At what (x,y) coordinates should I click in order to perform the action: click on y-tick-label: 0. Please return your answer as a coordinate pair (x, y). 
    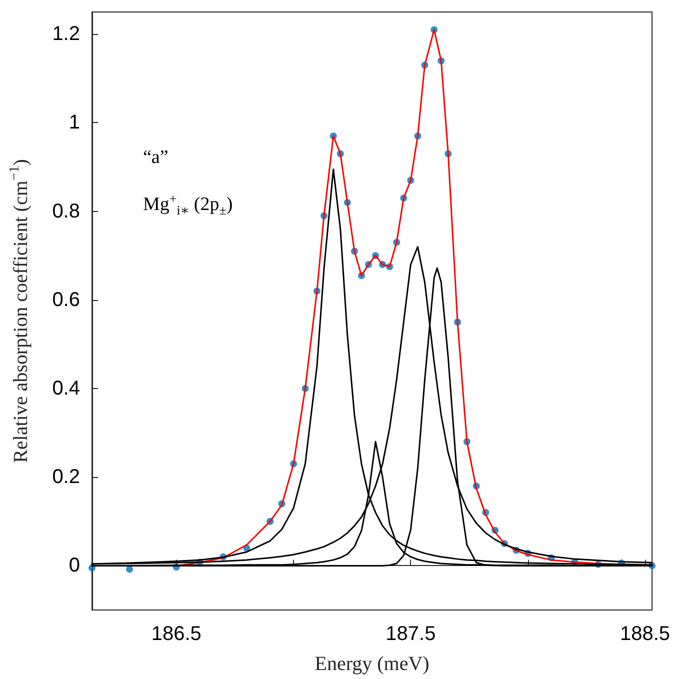
    Looking at the image, I should click on (74, 565).